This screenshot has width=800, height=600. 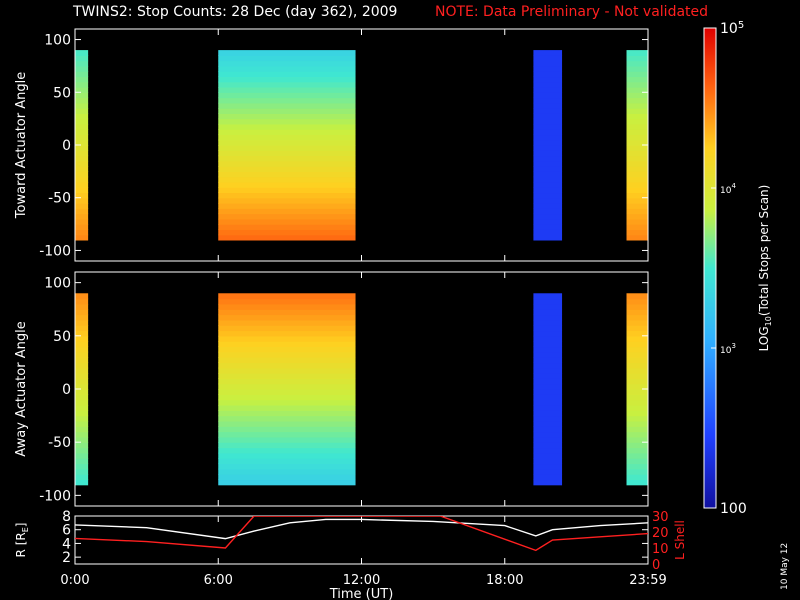 I want to click on radius-series-line, so click(x=361, y=529).